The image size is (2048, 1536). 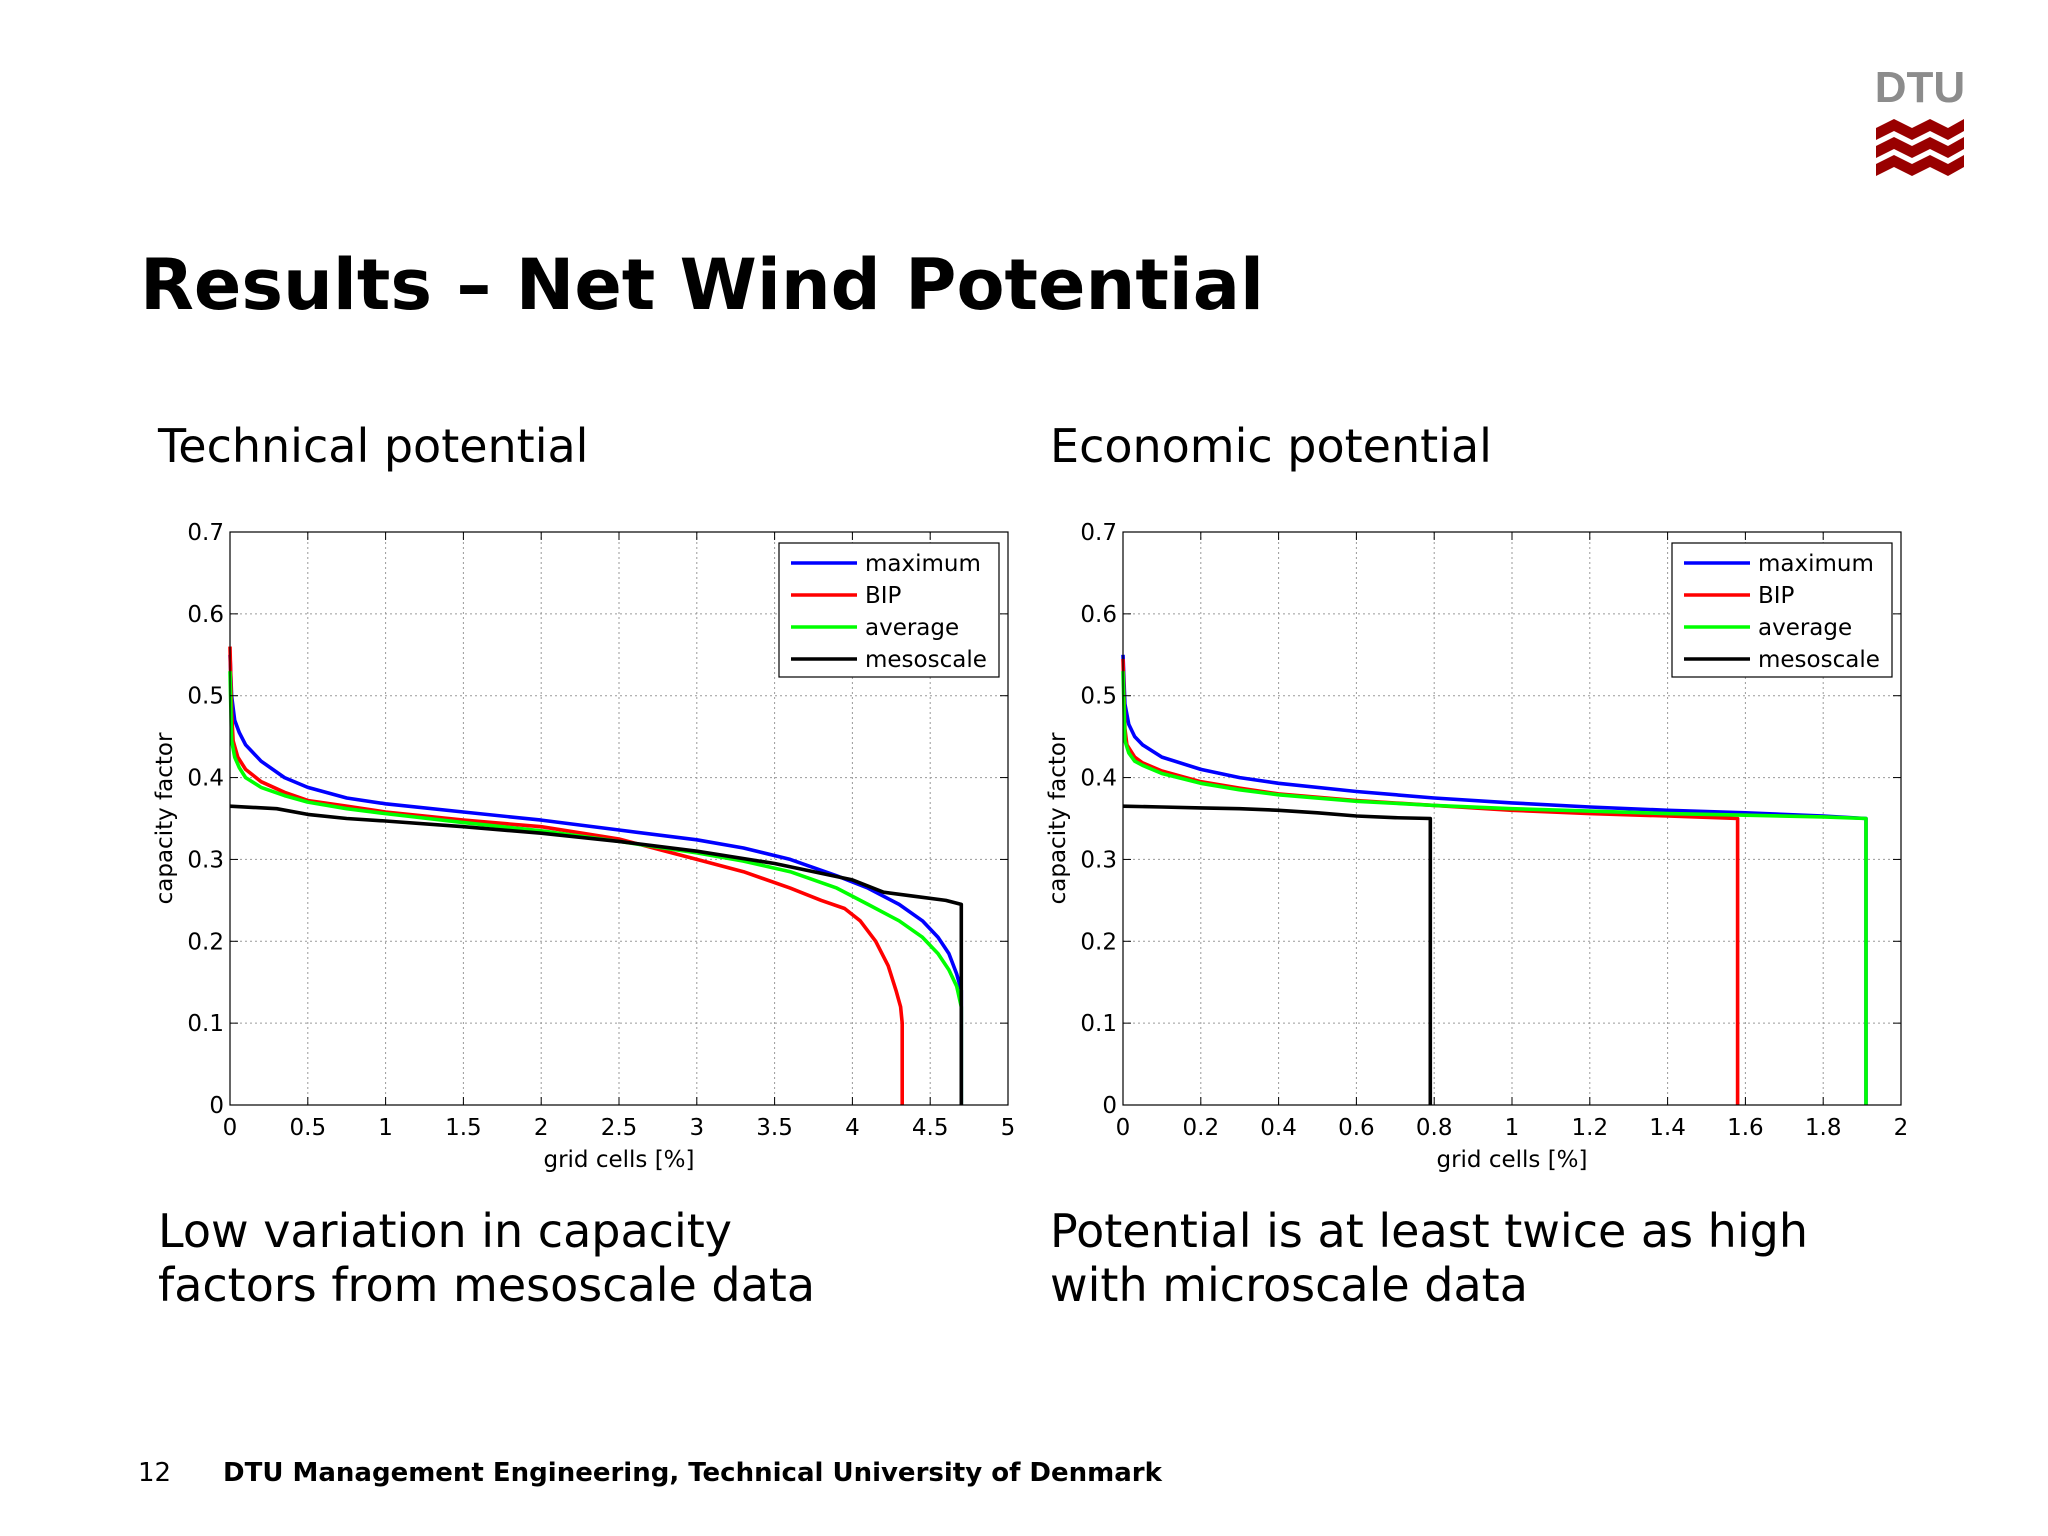 I want to click on x-tick-label: 0.6, so click(x=1356, y=1128).